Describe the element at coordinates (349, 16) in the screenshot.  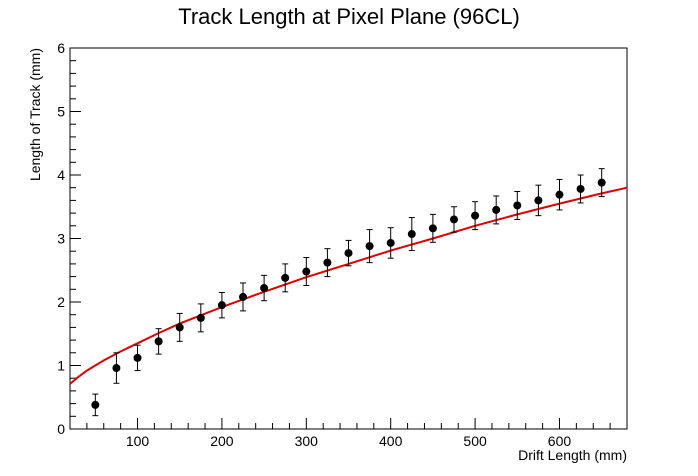
I see `chart-title: Track Length at Pixel Plane (96CL)` at that location.